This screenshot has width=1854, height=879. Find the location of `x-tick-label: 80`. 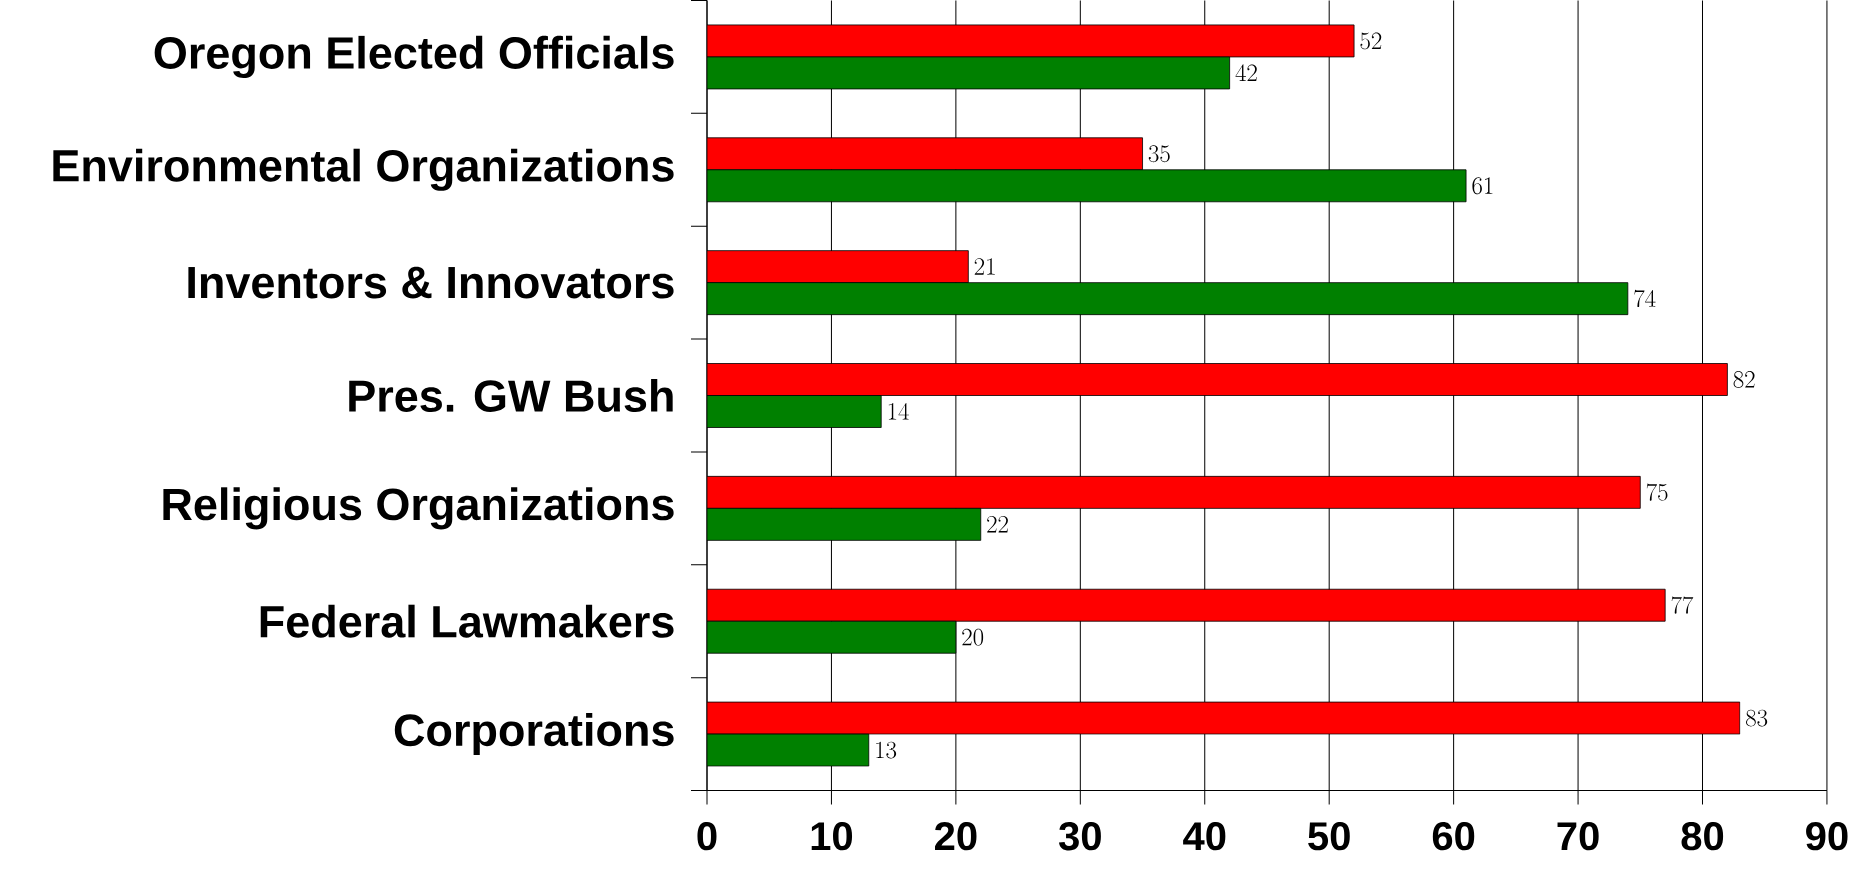

x-tick-label: 80 is located at coordinates (1702, 836).